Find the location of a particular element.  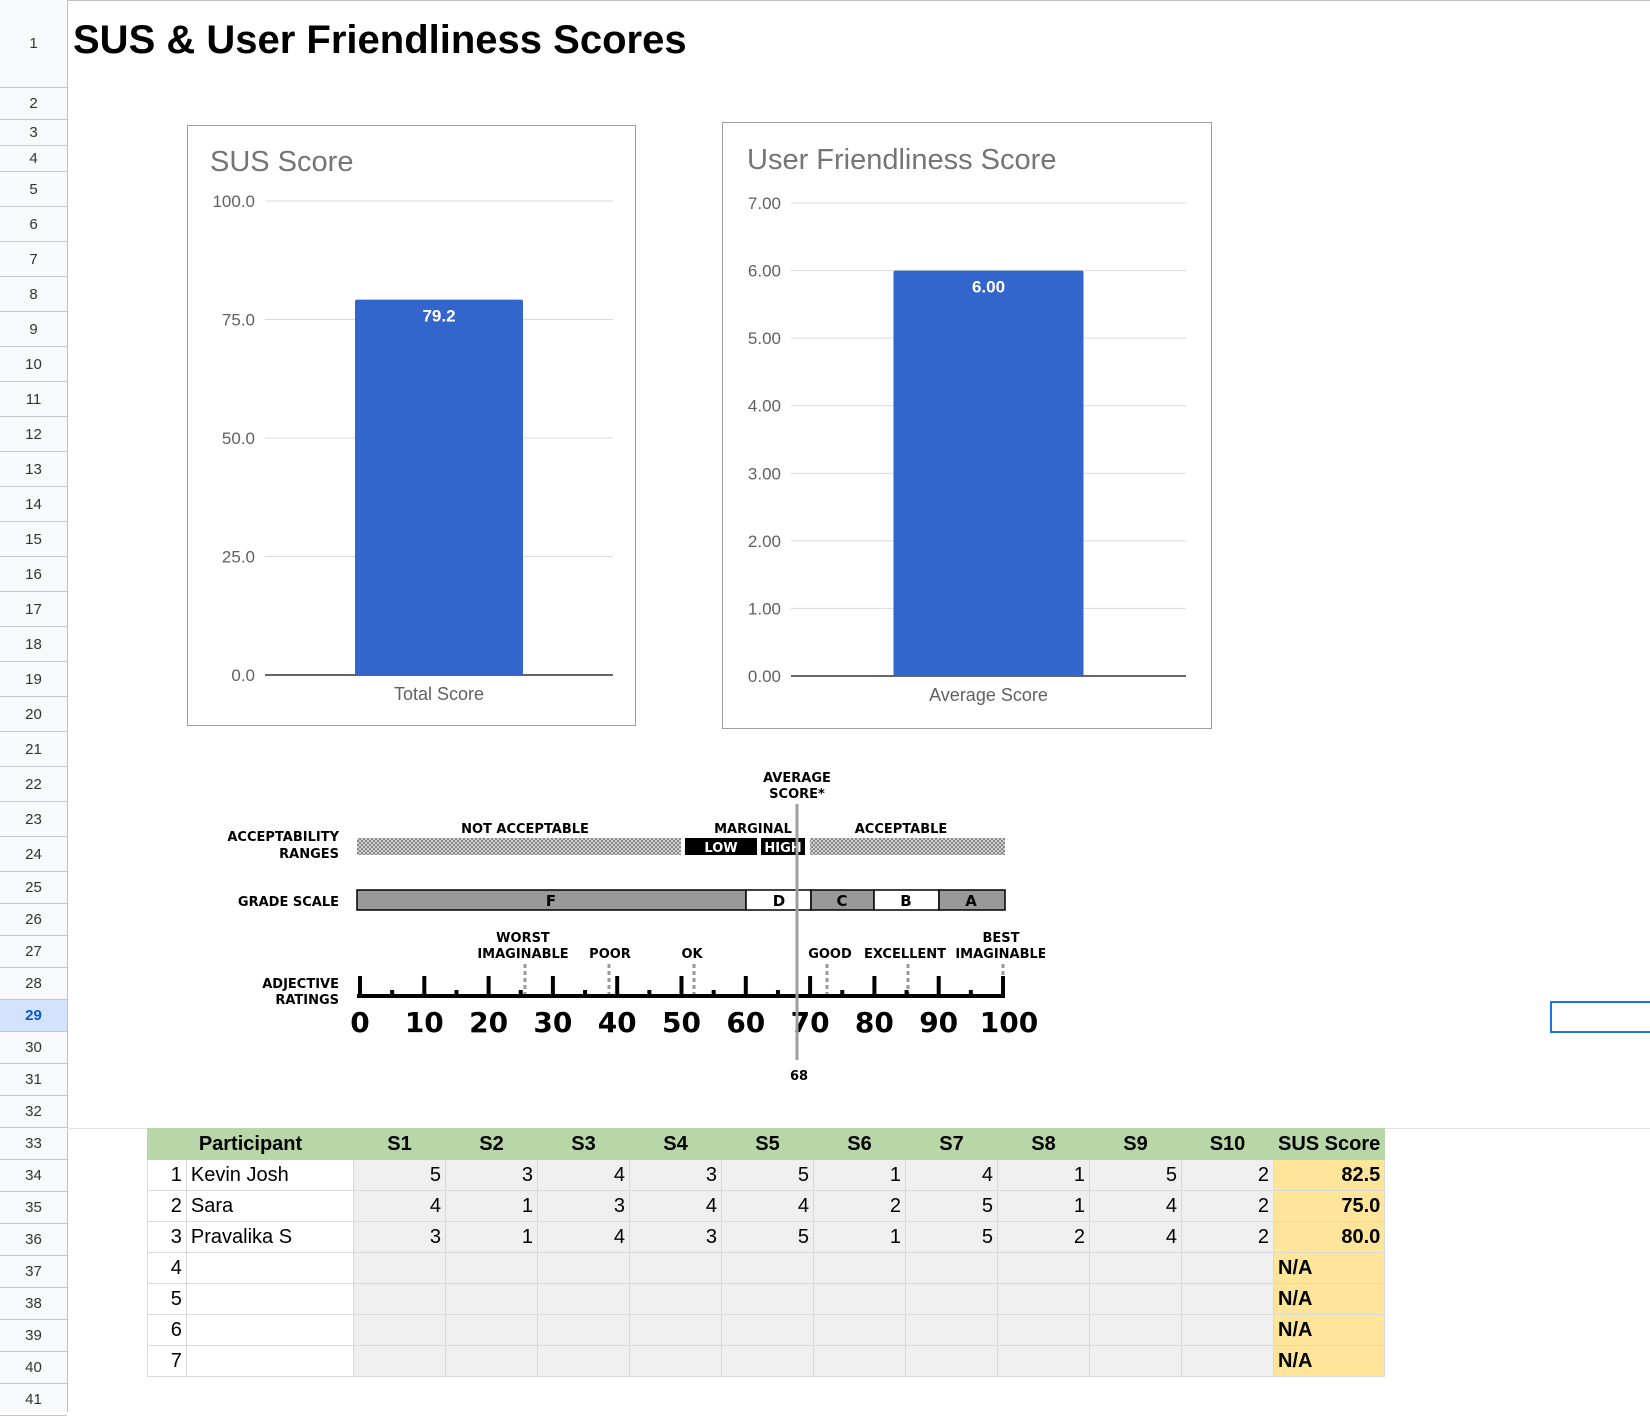

response-cell-s2 is located at coordinates (491, 1330).